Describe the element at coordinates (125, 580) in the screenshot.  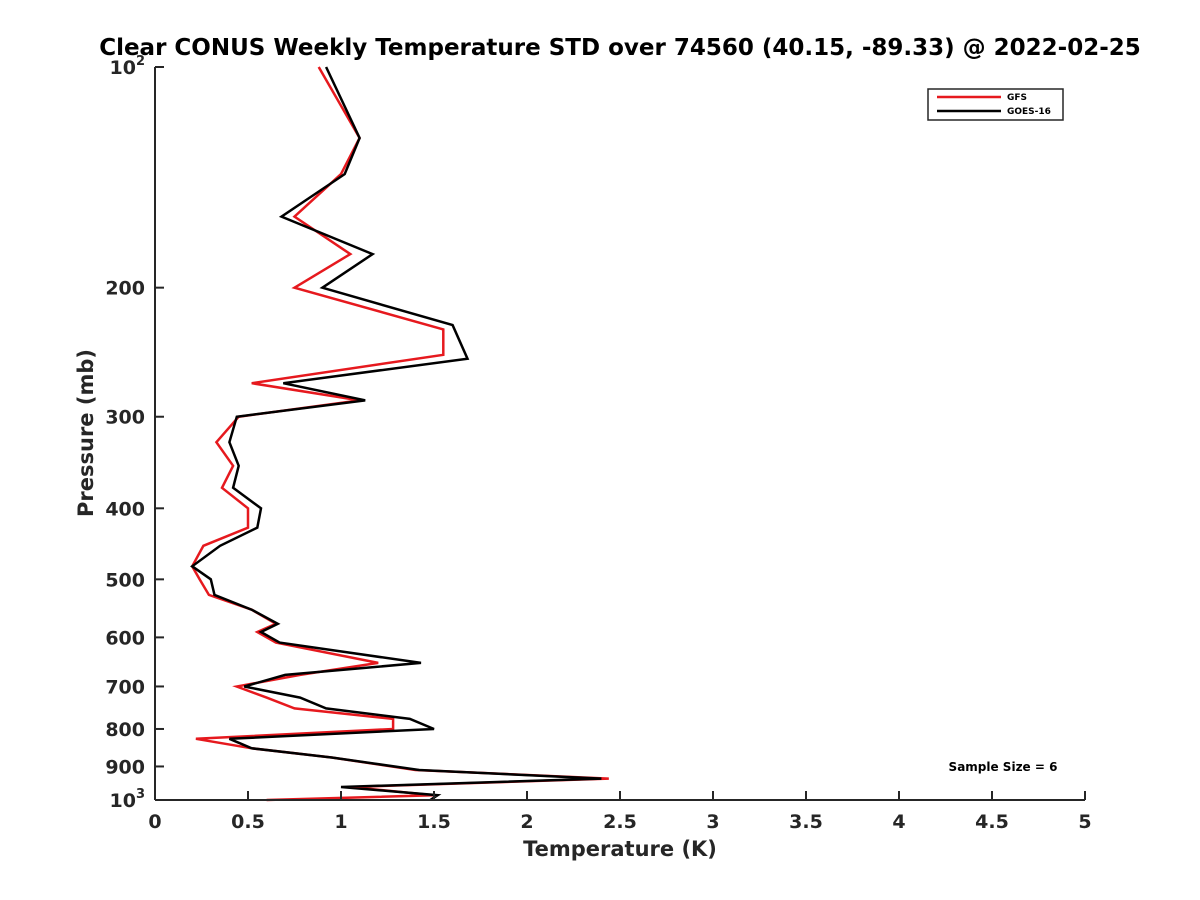
I see `y-tick-label: 500` at that location.